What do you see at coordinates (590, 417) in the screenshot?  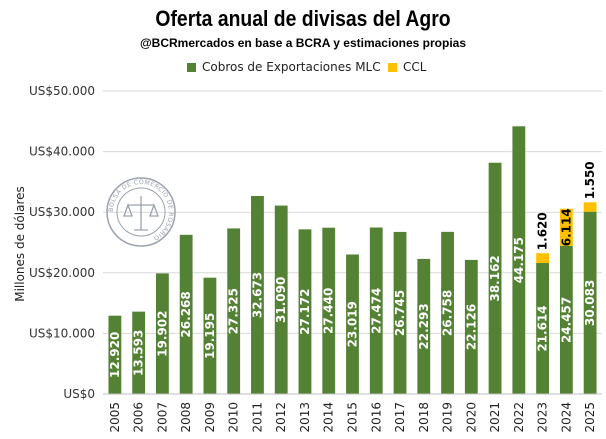 I see `x-tick-label: 2025` at bounding box center [590, 417].